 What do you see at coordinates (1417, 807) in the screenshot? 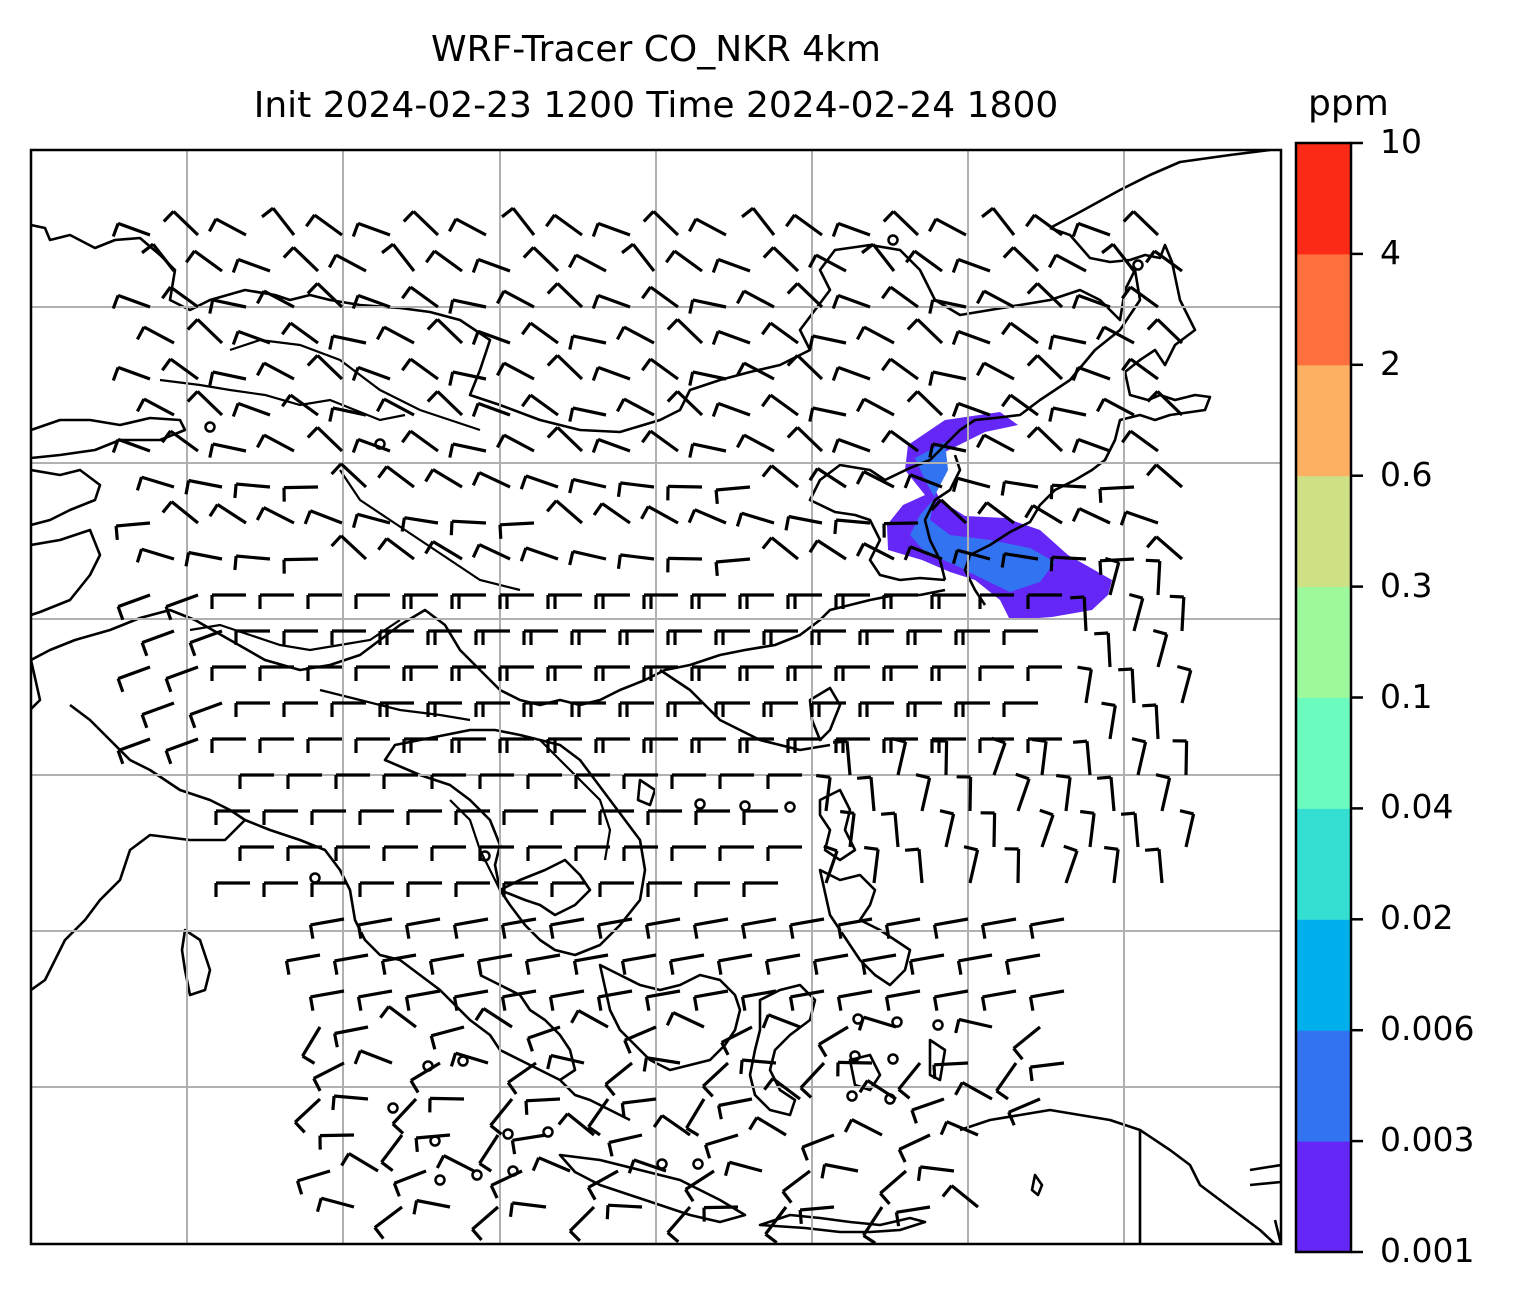
I see `colorbar-tick-label: 0.04` at bounding box center [1417, 807].